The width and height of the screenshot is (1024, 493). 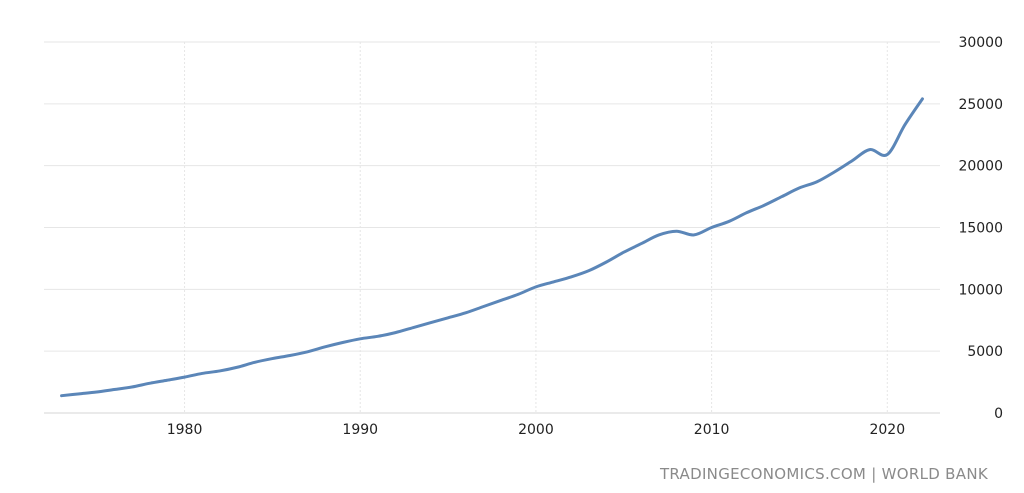 I want to click on y-axis-ticks: 0 5000 10000 15000 20000 25000 30000, so click(x=980, y=228).